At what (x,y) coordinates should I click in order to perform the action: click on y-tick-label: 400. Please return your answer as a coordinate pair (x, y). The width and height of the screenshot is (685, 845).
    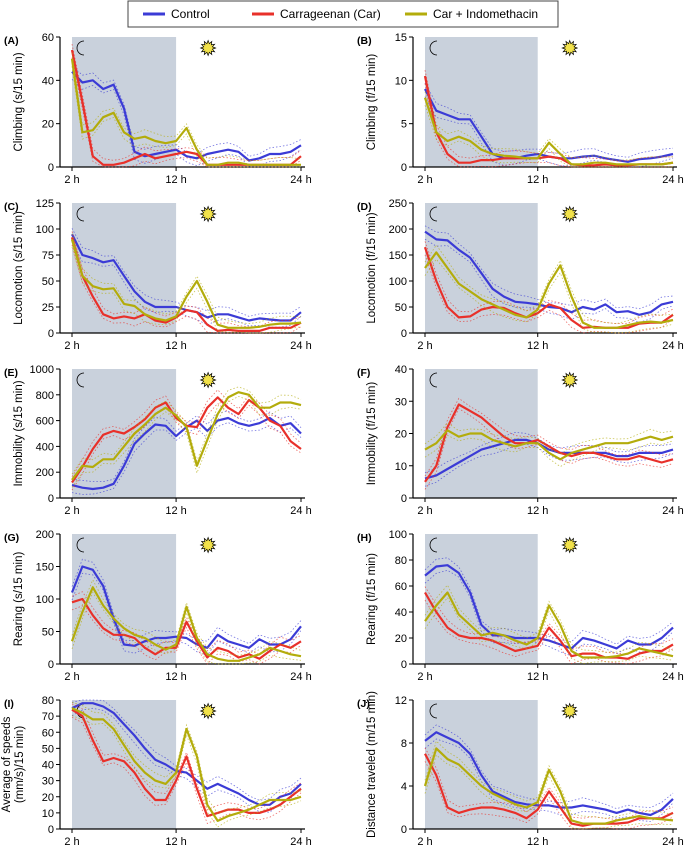
    Looking at the image, I should click on (45, 447).